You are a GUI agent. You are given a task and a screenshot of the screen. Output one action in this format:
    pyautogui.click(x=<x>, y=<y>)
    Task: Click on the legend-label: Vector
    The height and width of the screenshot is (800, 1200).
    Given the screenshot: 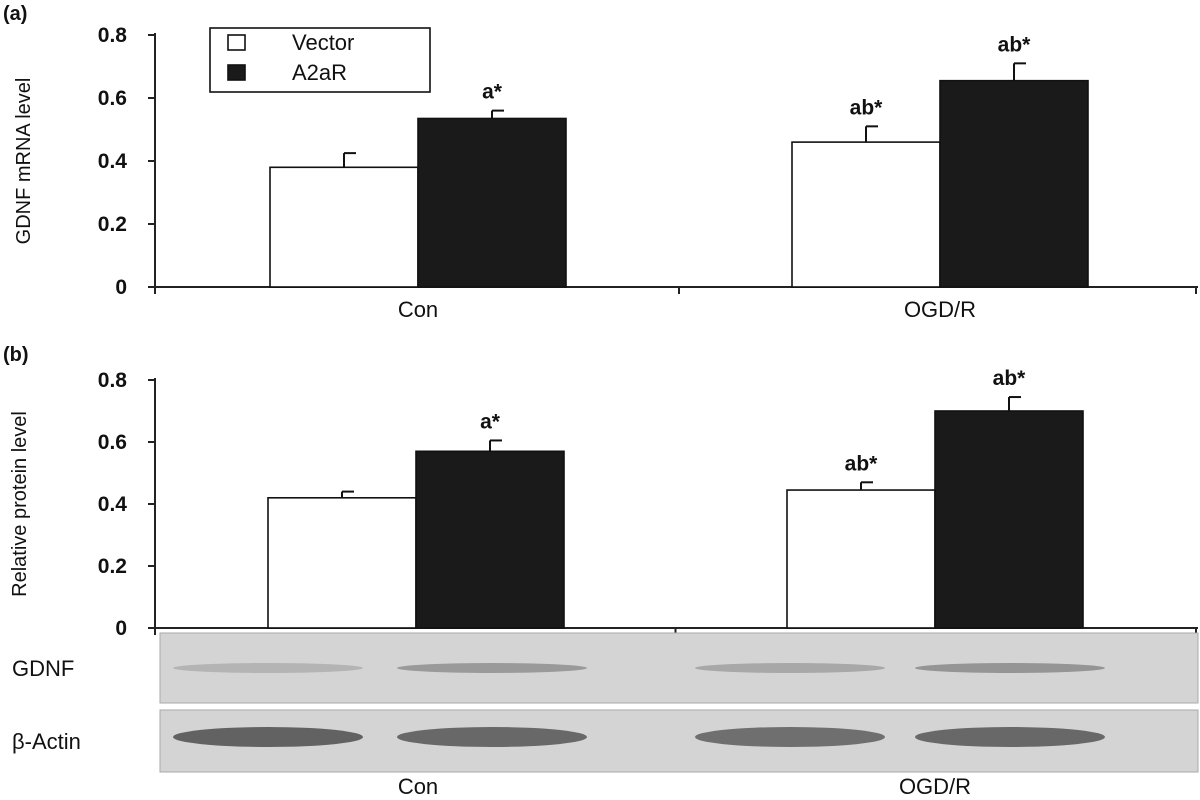 What is the action you would take?
    pyautogui.click(x=323, y=42)
    